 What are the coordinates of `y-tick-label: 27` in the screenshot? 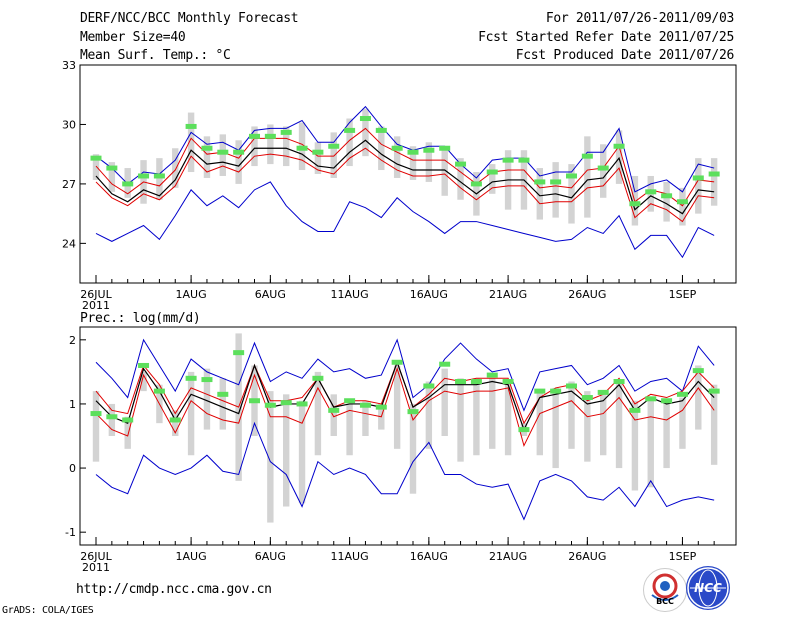 It's located at (69, 184).